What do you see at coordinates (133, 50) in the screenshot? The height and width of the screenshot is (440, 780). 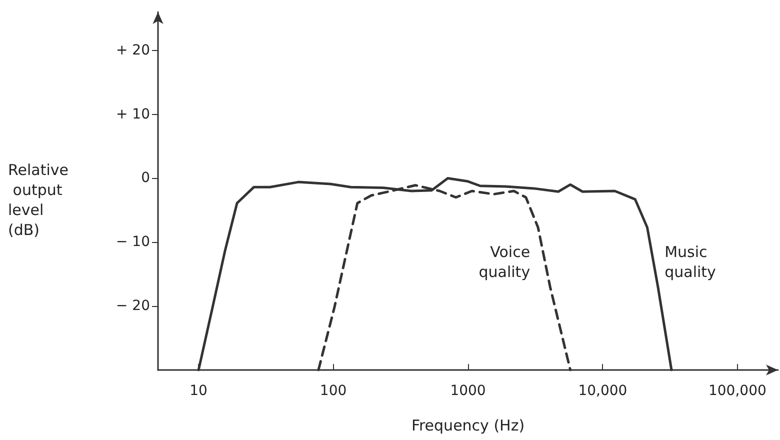 I see `y-tick-label: + 20` at bounding box center [133, 50].